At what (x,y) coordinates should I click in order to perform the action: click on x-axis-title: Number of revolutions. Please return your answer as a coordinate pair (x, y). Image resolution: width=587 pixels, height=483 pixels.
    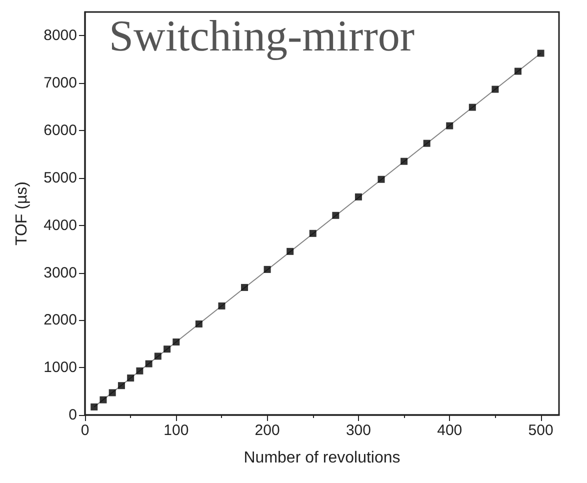
    Looking at the image, I should click on (322, 458).